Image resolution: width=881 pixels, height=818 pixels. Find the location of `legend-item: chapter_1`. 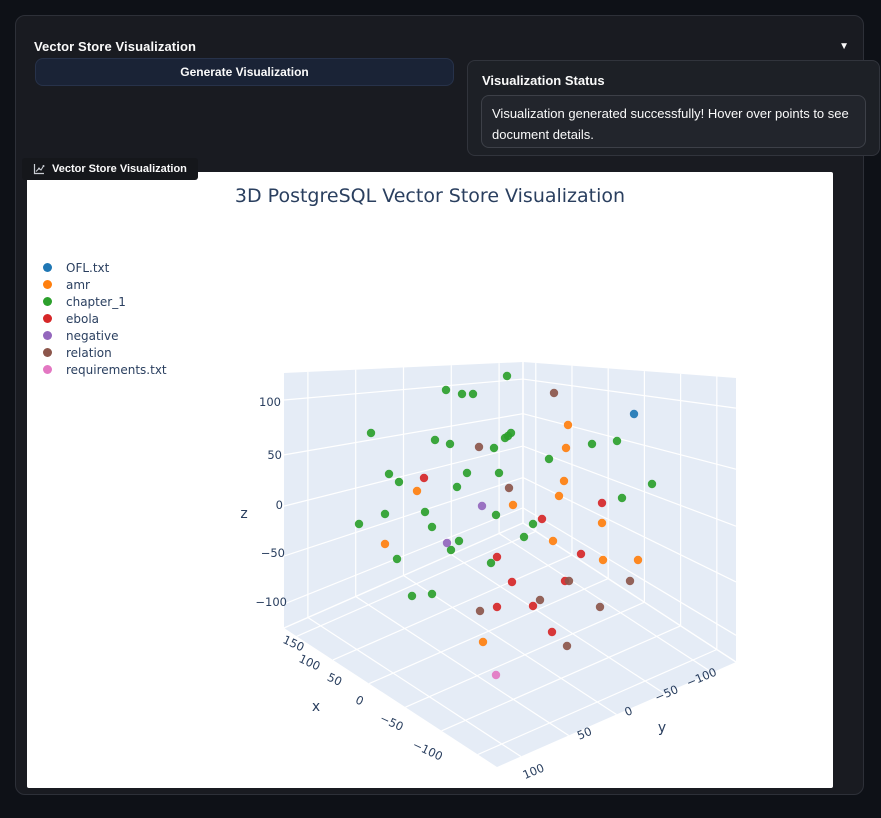

legend-item: chapter_1 is located at coordinates (105, 301).